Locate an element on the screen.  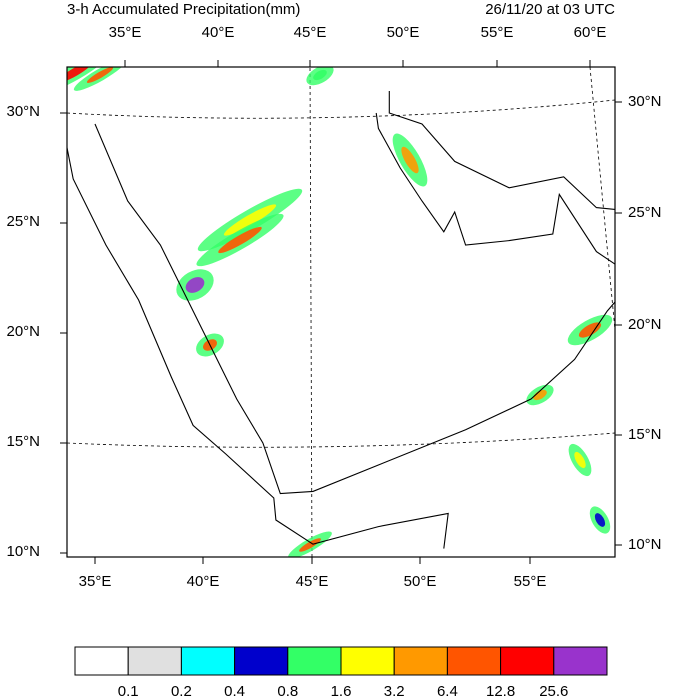
top-tick-label: 55°E is located at coordinates (497, 32).